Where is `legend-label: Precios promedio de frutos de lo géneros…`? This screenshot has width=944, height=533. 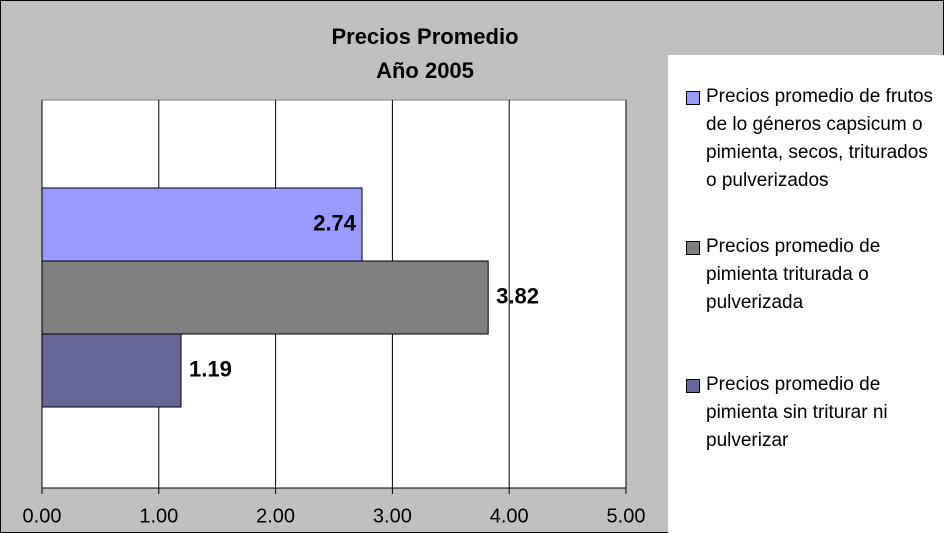
legend-label: Precios promedio de frutos de lo géneros… is located at coordinates (820, 138).